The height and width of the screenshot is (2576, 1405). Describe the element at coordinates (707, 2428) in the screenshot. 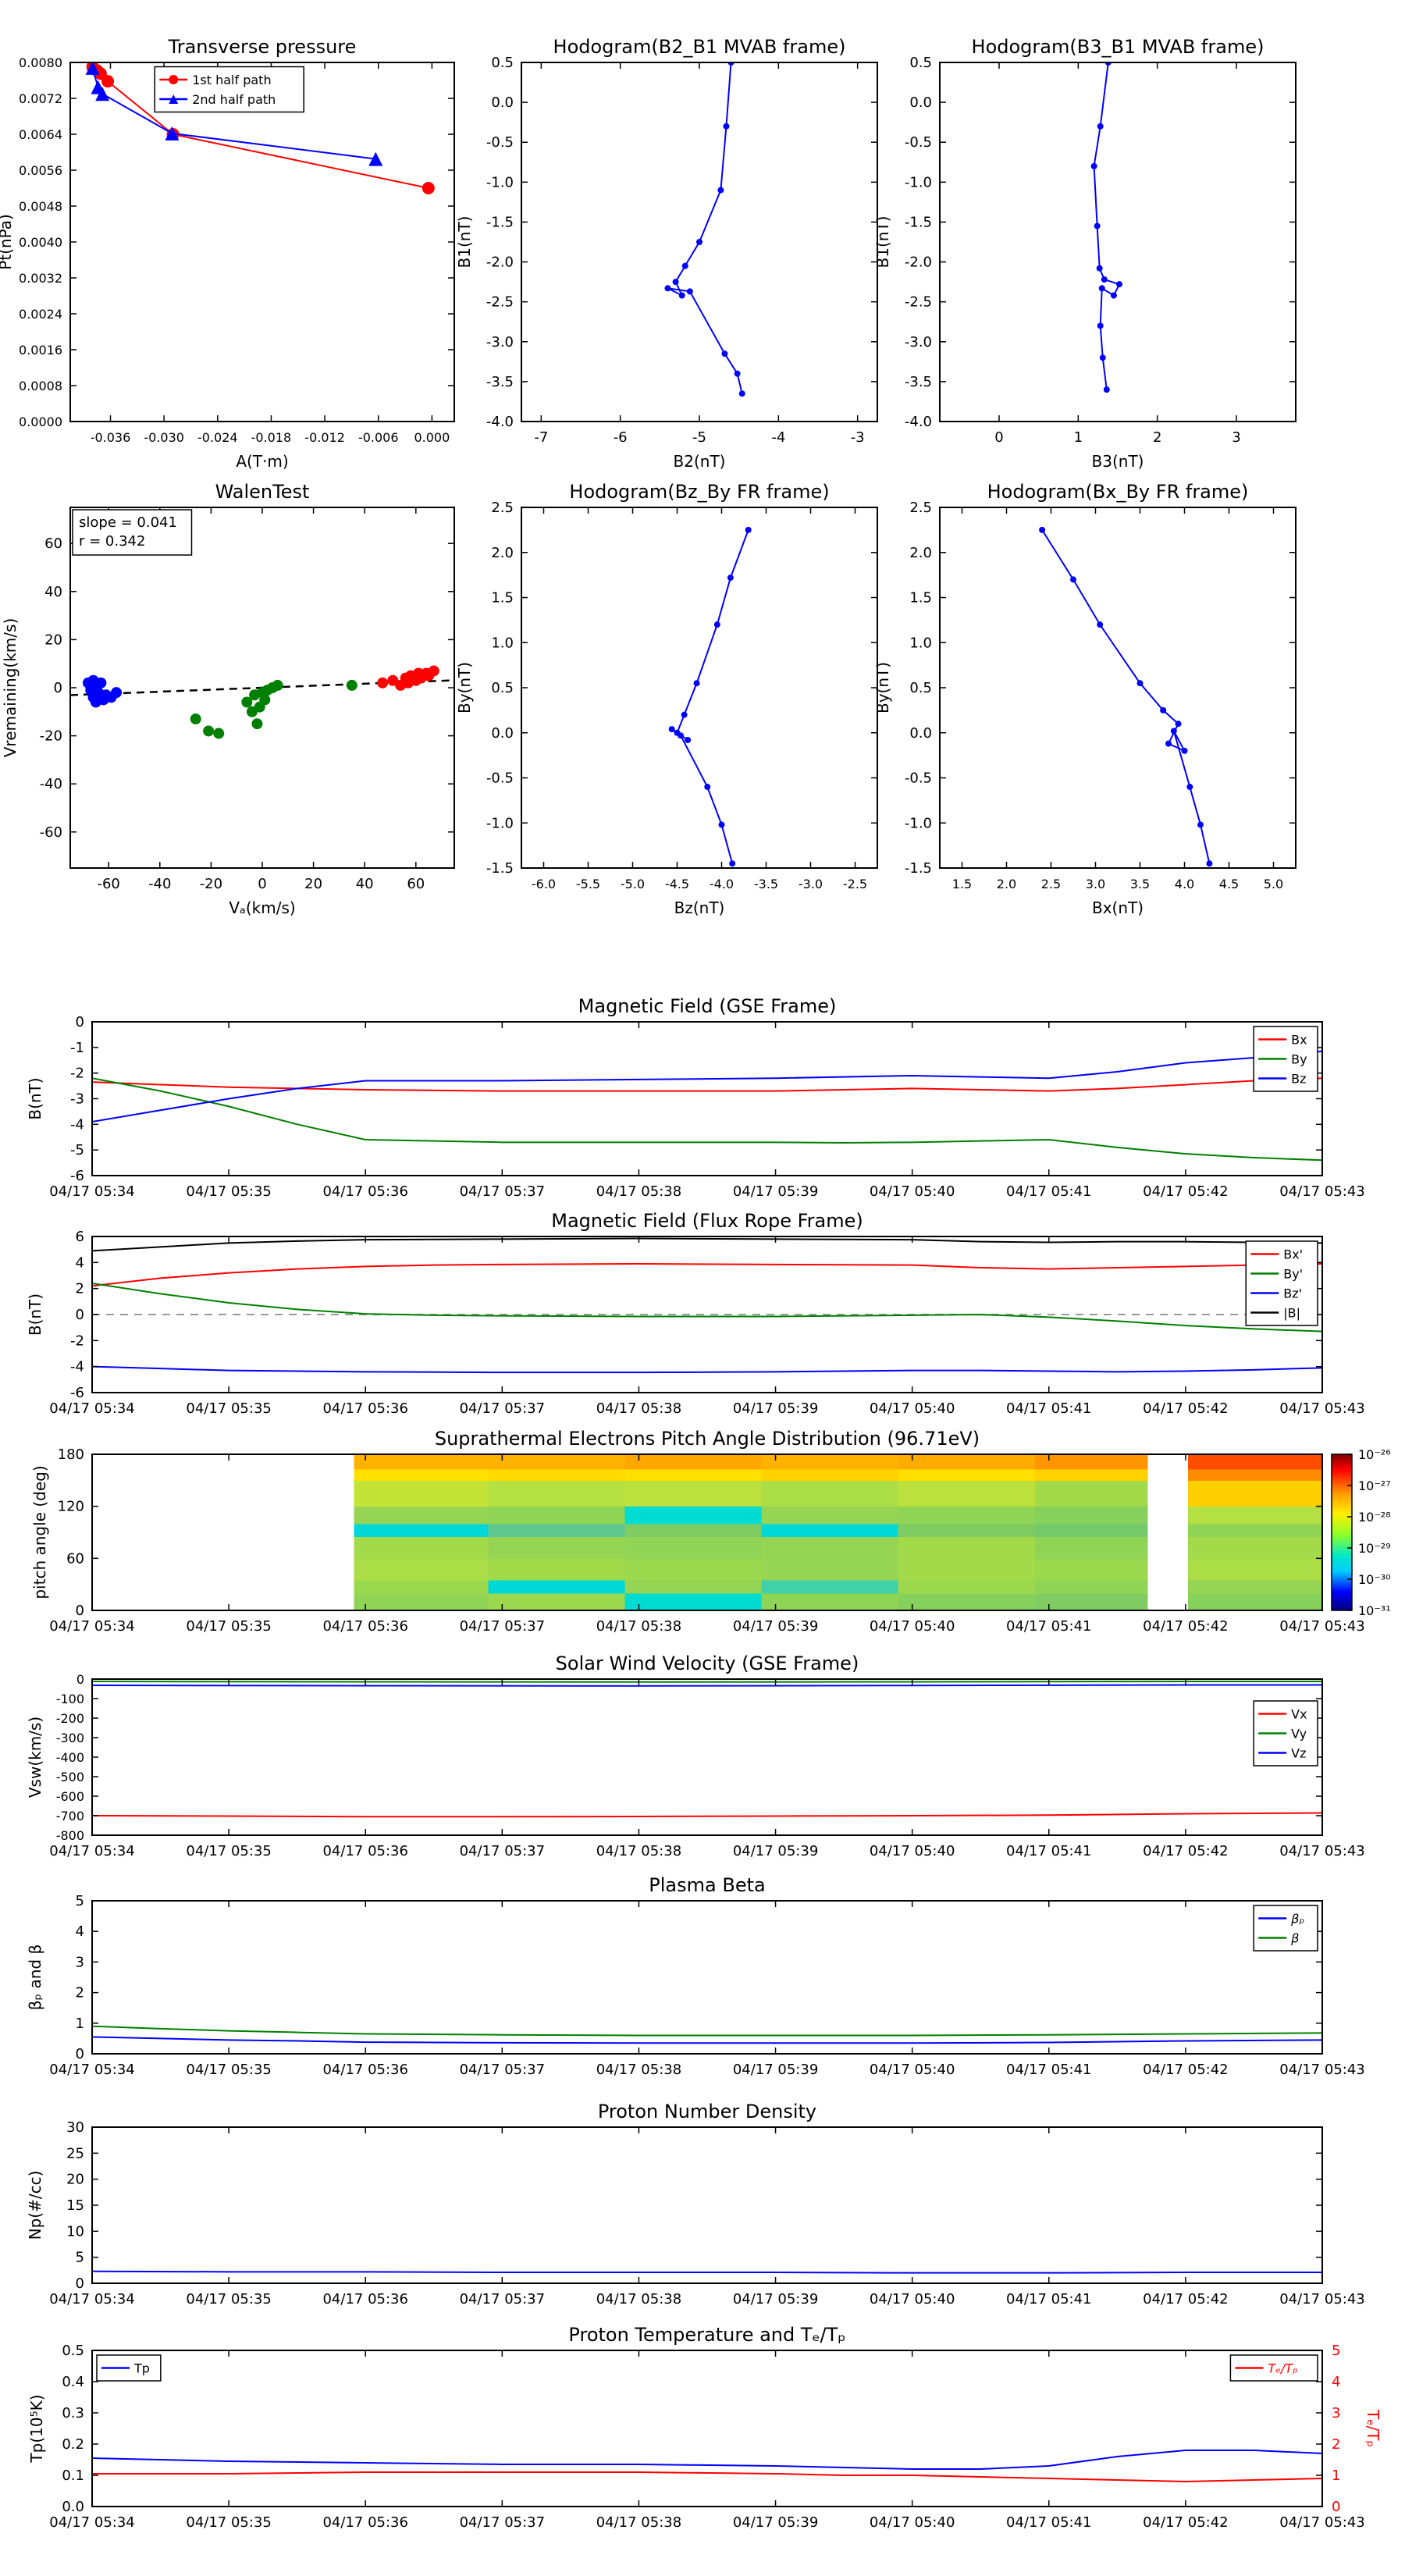

I see `axes-frame` at that location.